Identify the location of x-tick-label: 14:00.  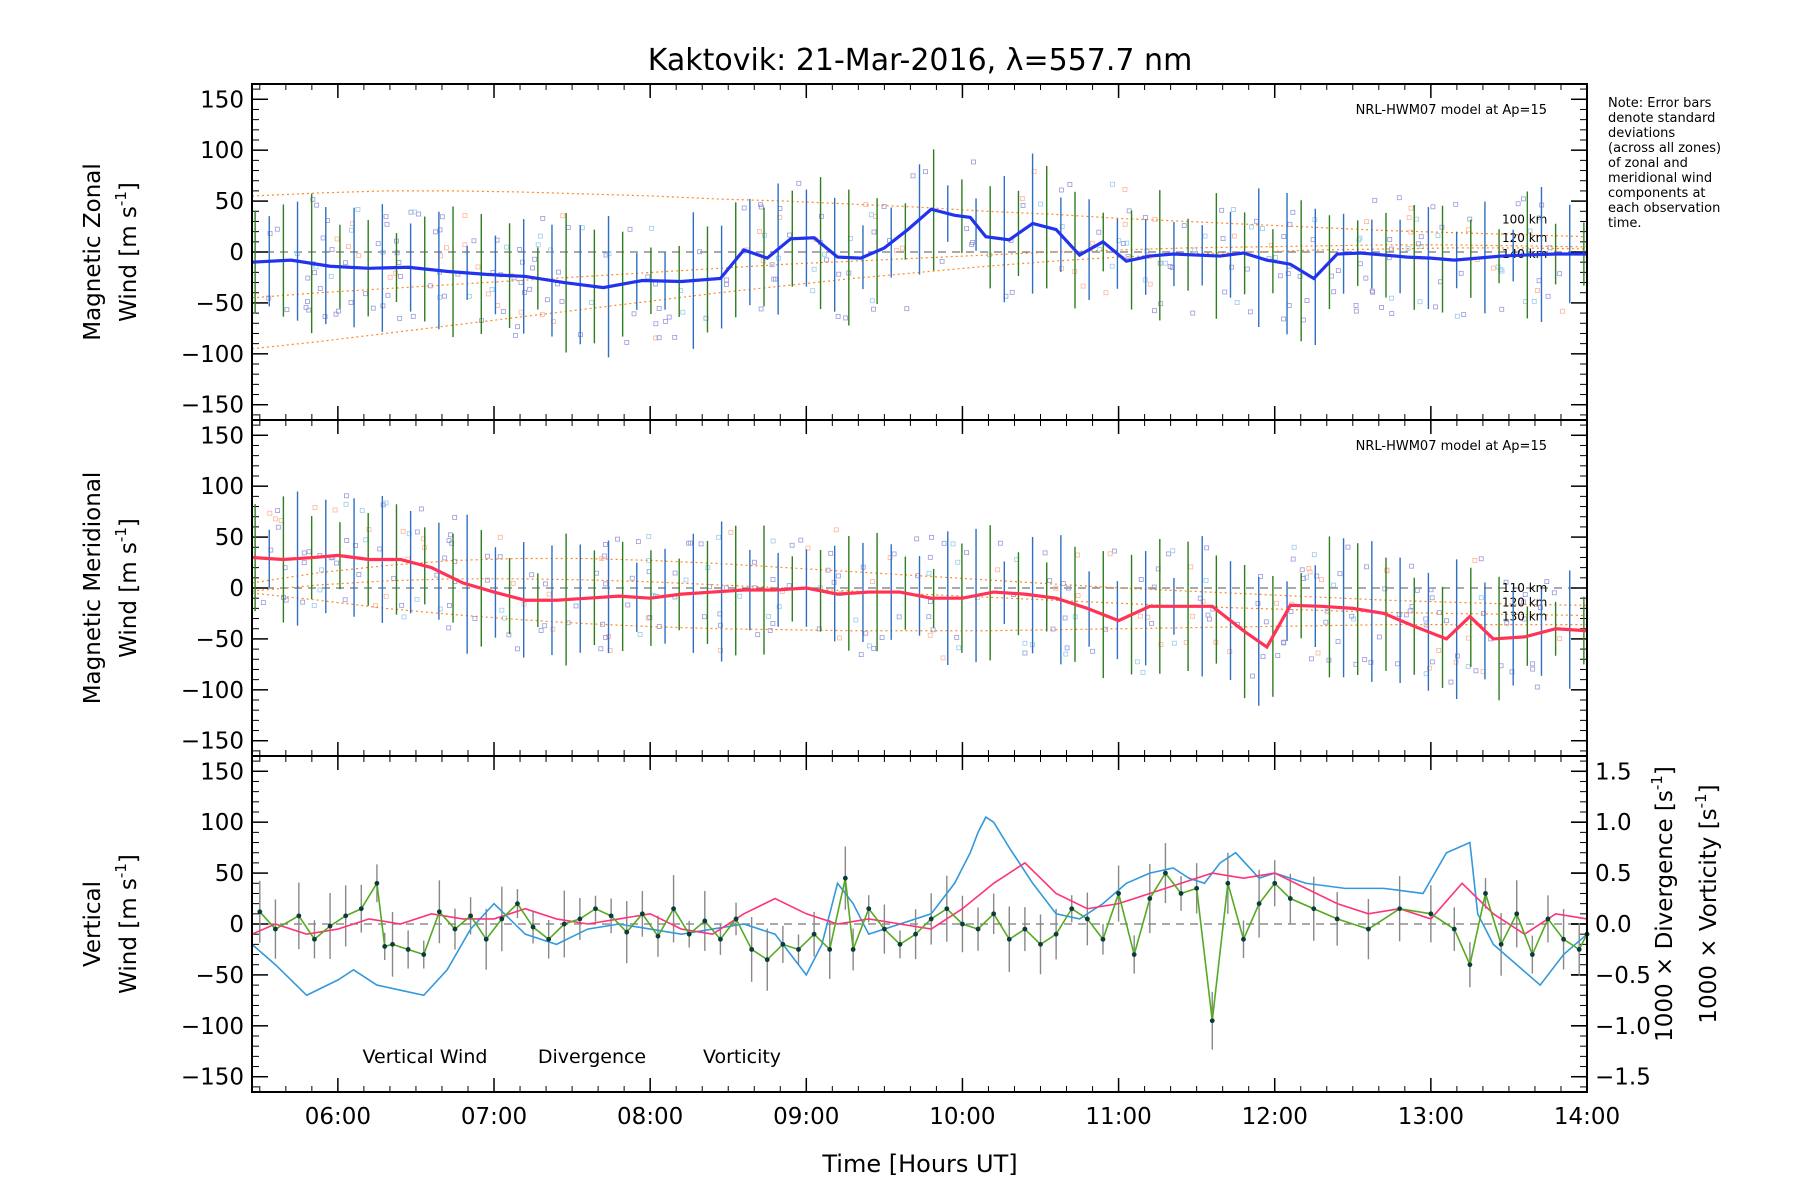
(1587, 1117).